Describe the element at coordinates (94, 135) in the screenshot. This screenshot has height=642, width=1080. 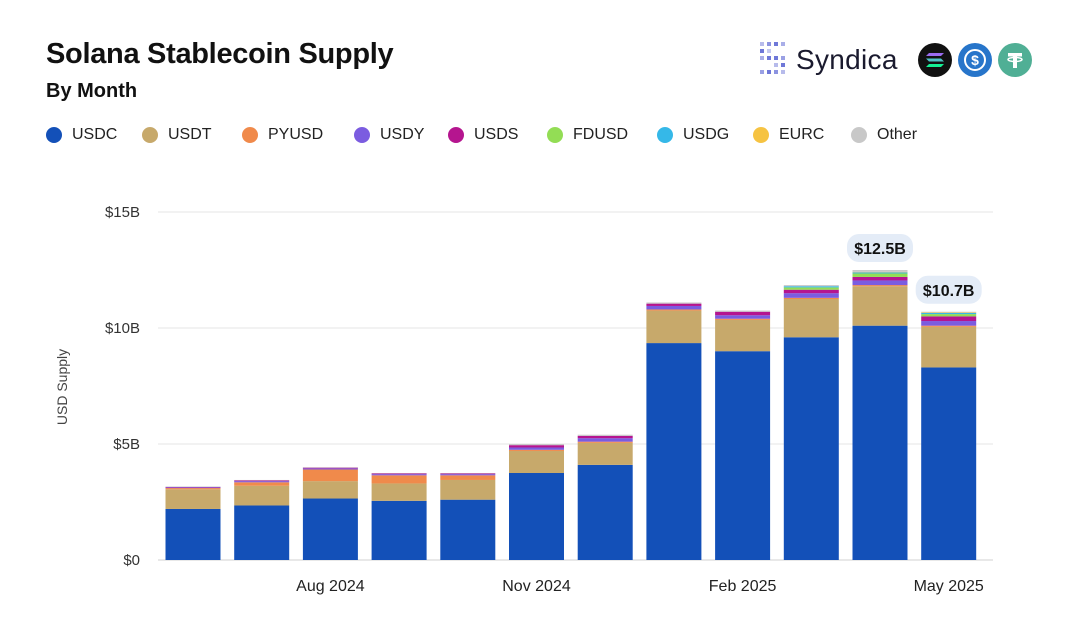
I see `legend-item-usdc: USDC` at that location.